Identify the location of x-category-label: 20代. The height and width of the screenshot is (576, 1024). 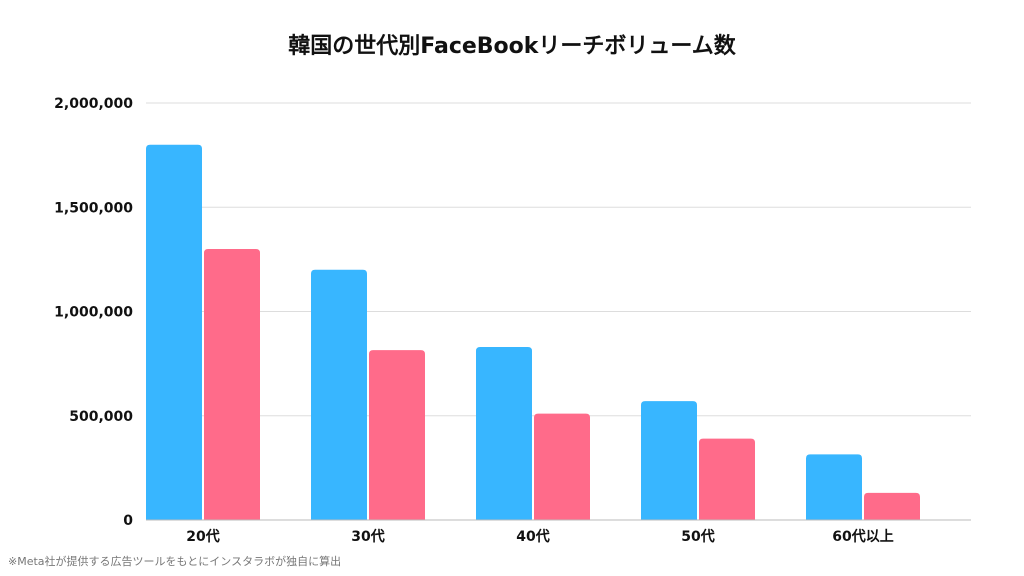
(202, 536).